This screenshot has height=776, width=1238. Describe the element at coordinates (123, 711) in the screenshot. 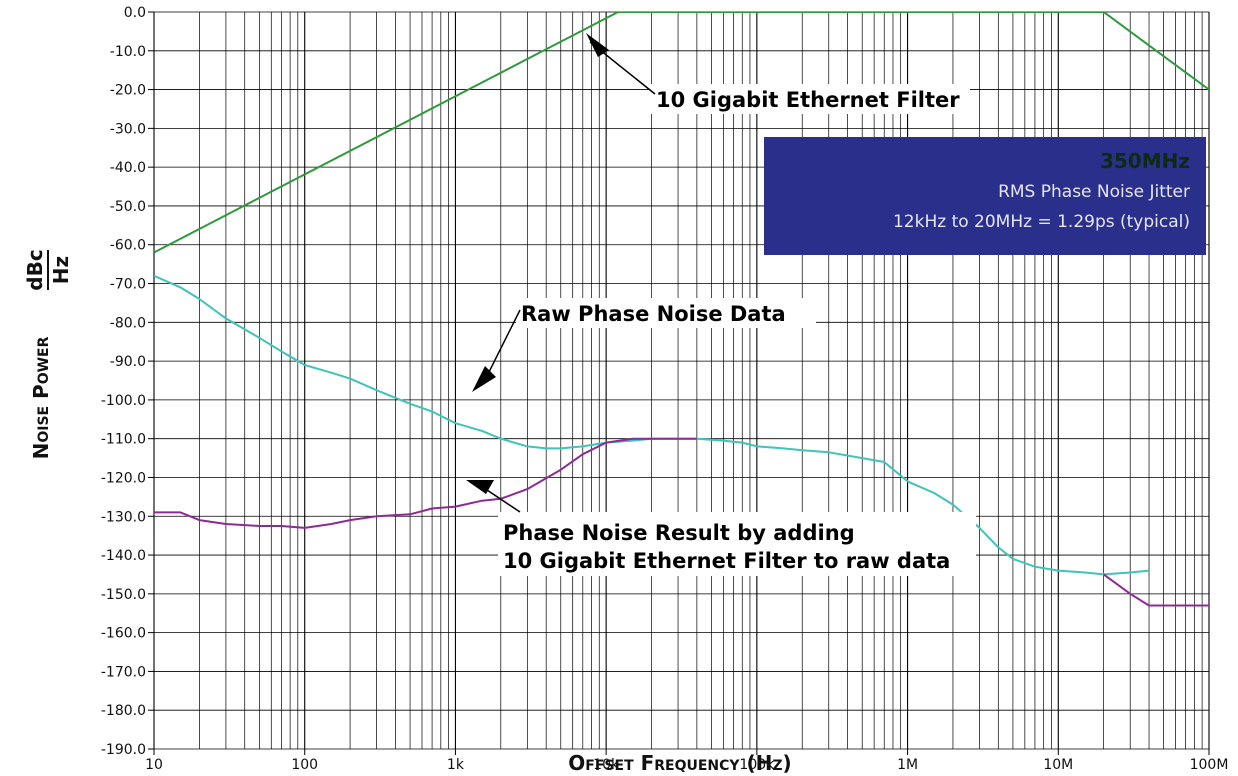

I see `y-tick-label: -180.0` at that location.